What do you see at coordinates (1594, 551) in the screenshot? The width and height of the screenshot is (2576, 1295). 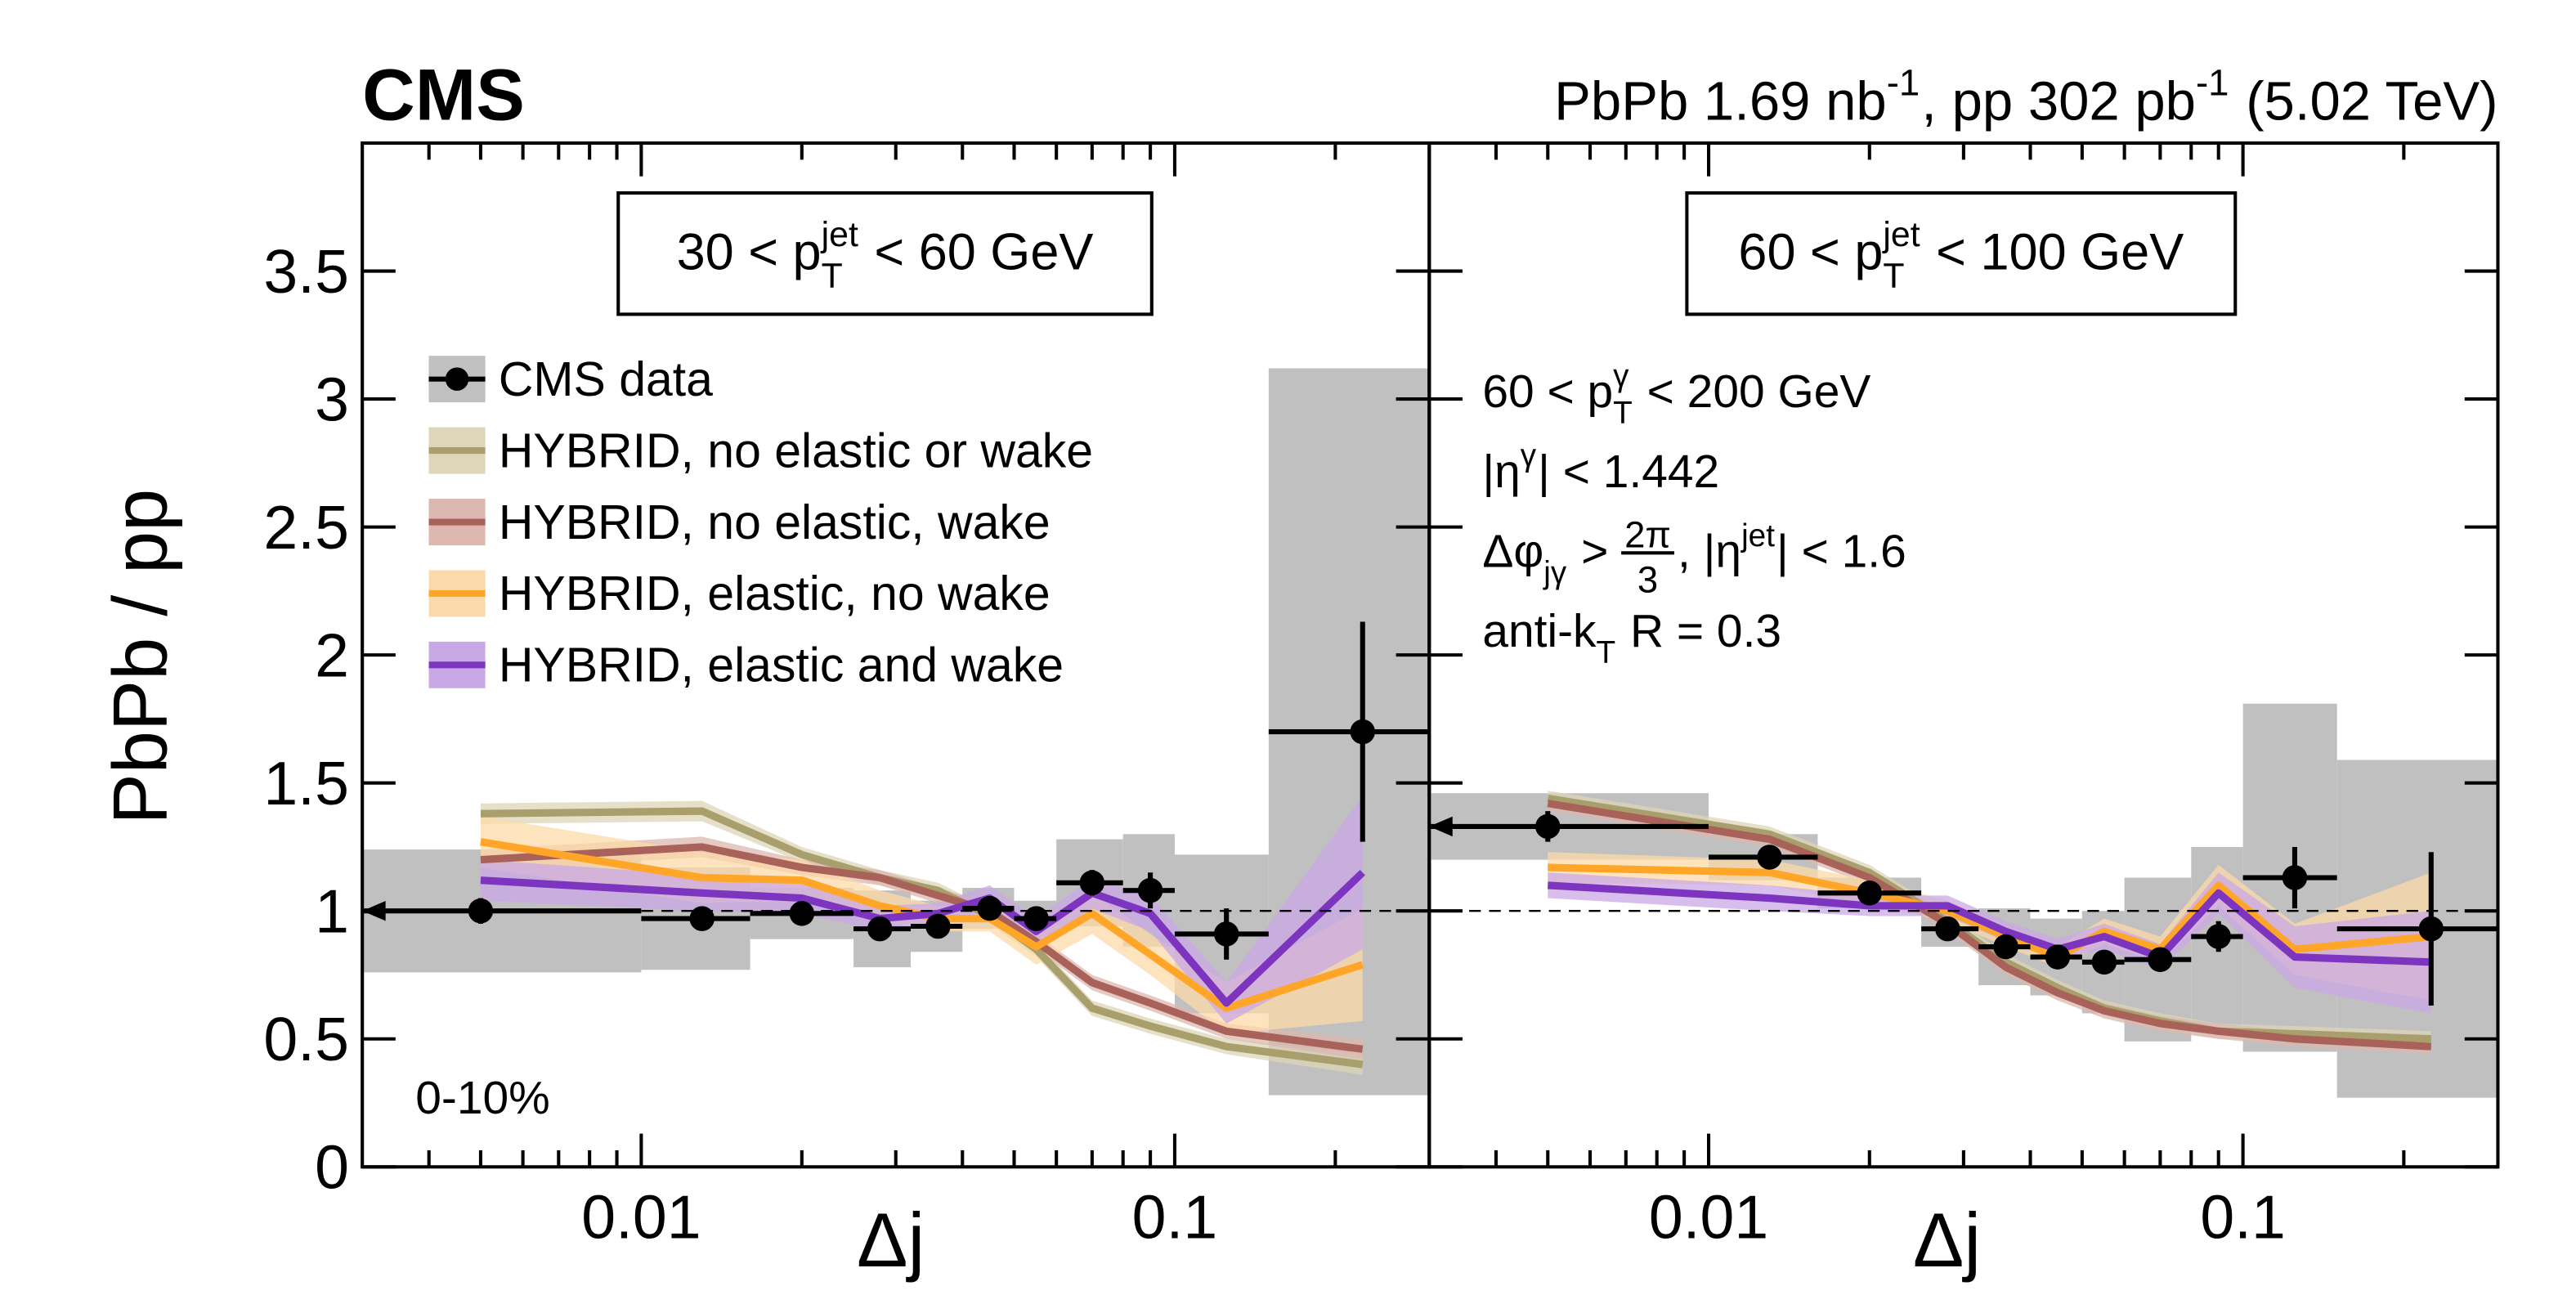 I see `annotation-part: >` at bounding box center [1594, 551].